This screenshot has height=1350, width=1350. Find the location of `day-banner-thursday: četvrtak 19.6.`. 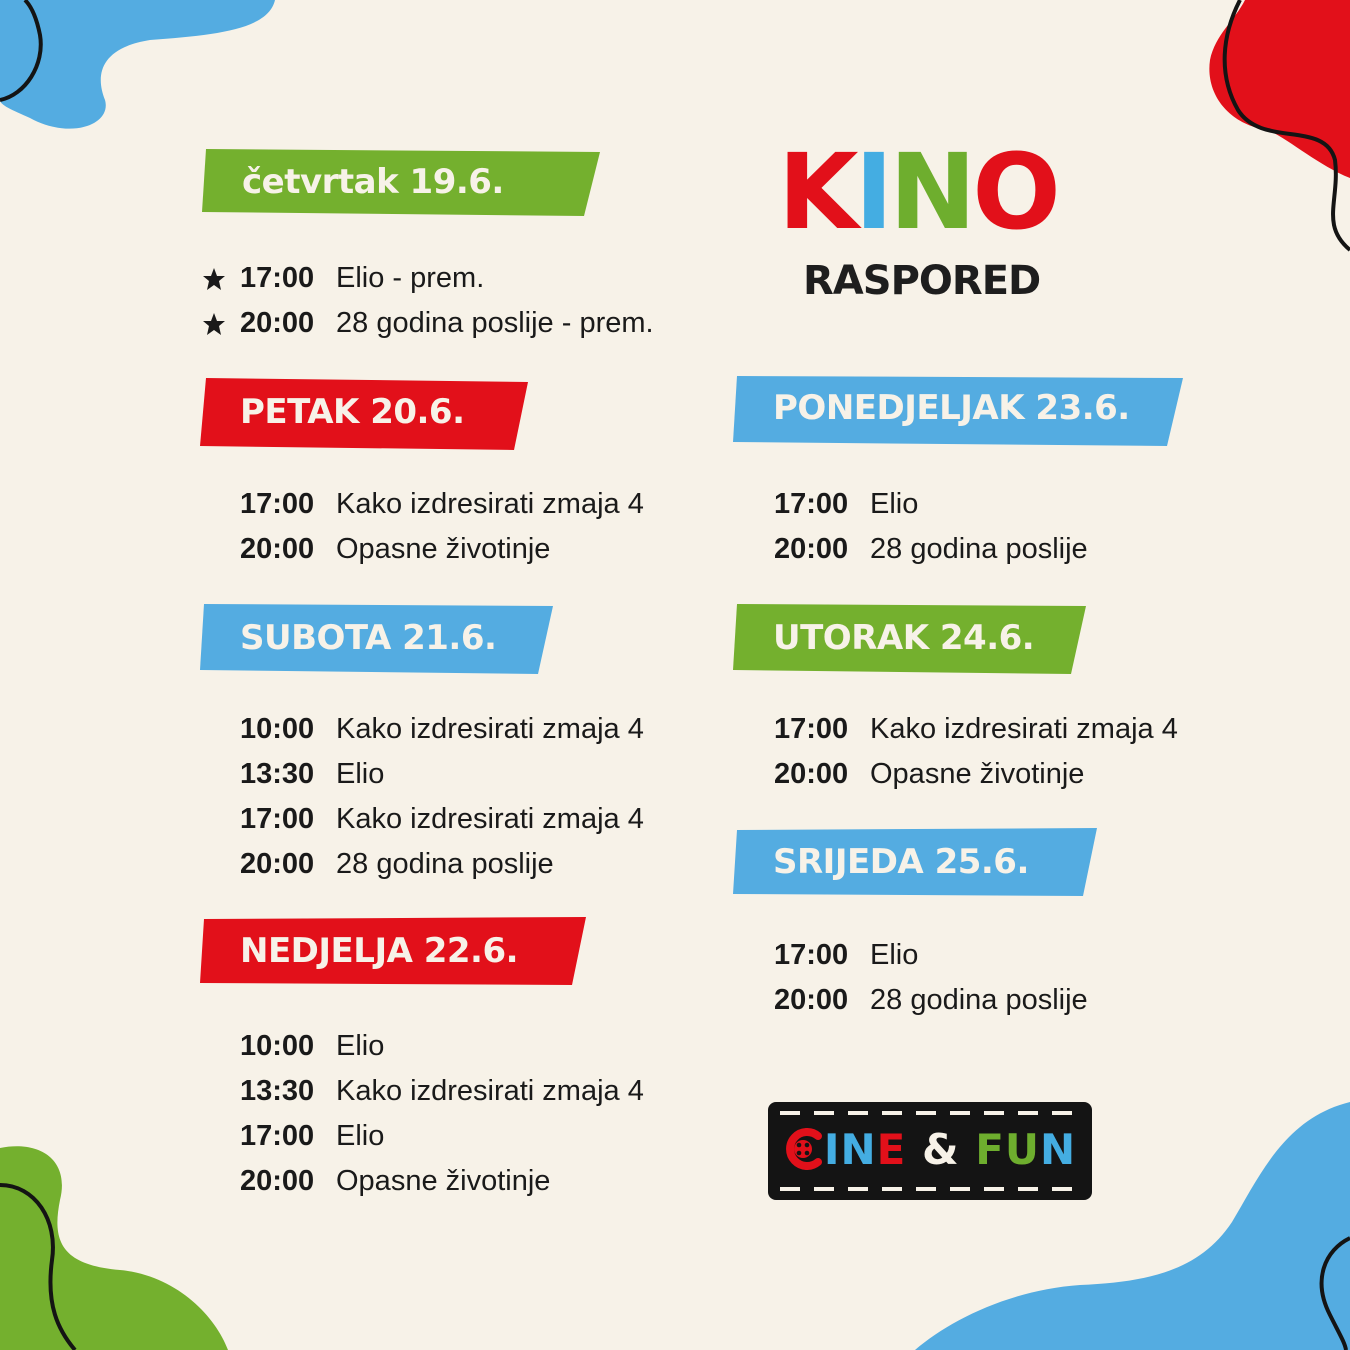

day-banner-thursday: četvrtak 19.6. is located at coordinates (402, 182).